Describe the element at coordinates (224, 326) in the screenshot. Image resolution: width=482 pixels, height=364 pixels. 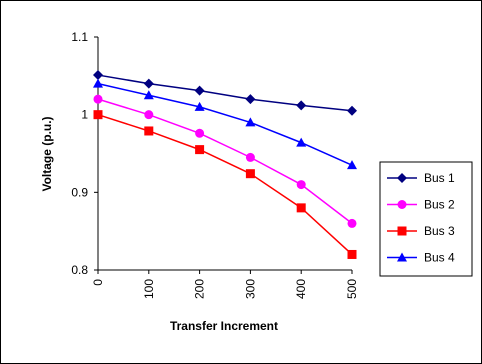
I see `x-axis-title: Transfer Increment` at that location.